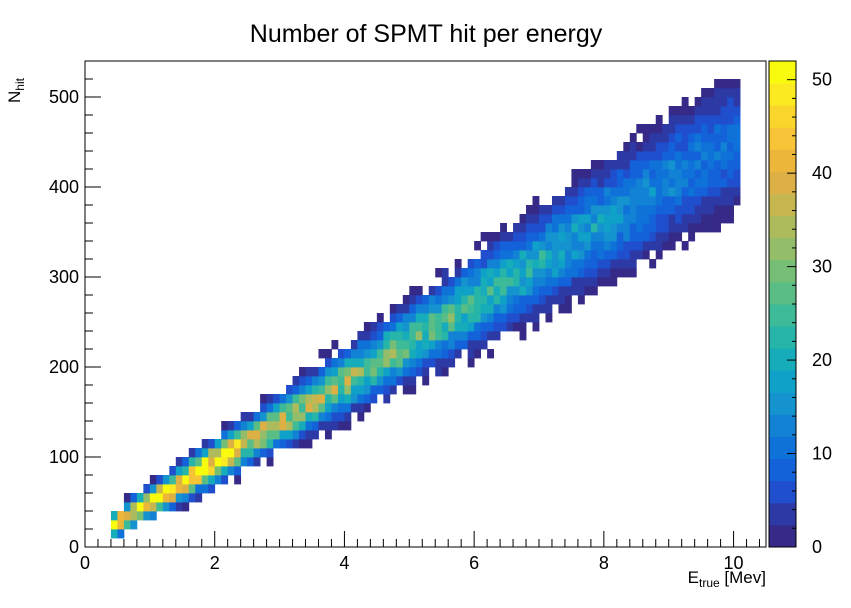  I want to click on y-axis: 0 100 200 300 400 500, so click(75, 308).